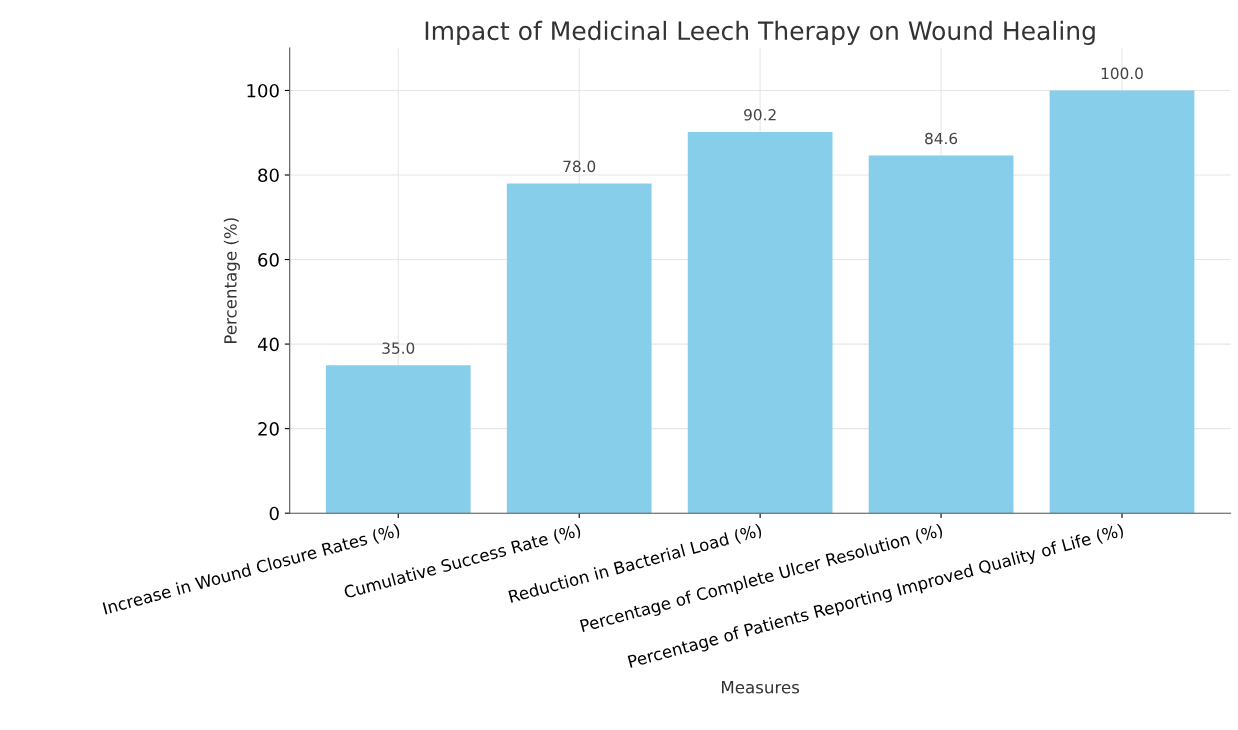 The image size is (1238, 730). What do you see at coordinates (268, 260) in the screenshot?
I see `y-tick-label: 60` at bounding box center [268, 260].